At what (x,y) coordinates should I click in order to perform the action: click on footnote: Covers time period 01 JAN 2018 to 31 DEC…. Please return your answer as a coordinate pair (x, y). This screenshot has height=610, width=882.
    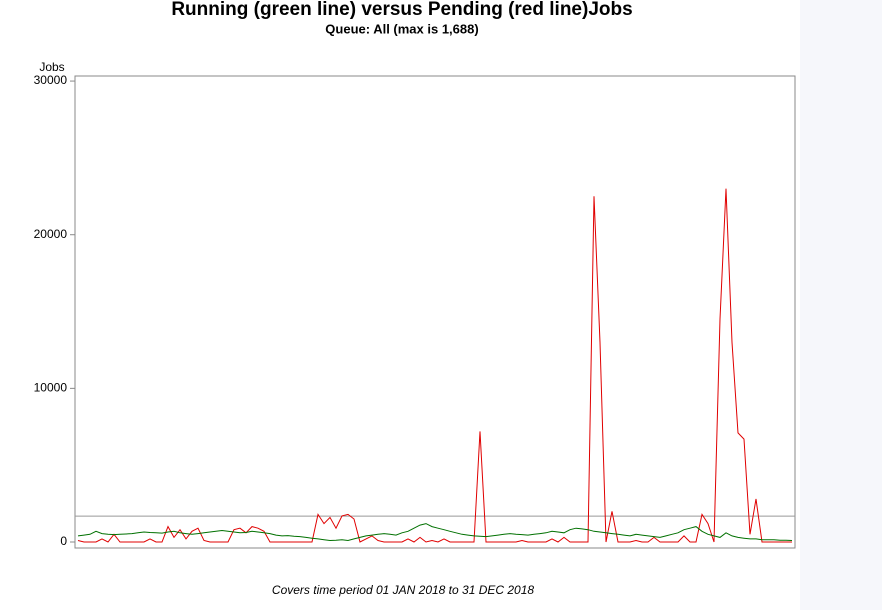
    Looking at the image, I should click on (403, 590).